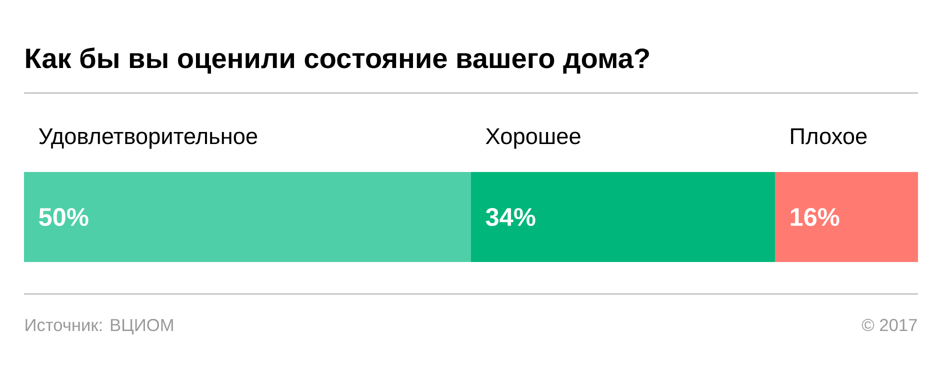  What do you see at coordinates (533, 138) in the screenshot?
I see `series-label: Хорошее` at bounding box center [533, 138].